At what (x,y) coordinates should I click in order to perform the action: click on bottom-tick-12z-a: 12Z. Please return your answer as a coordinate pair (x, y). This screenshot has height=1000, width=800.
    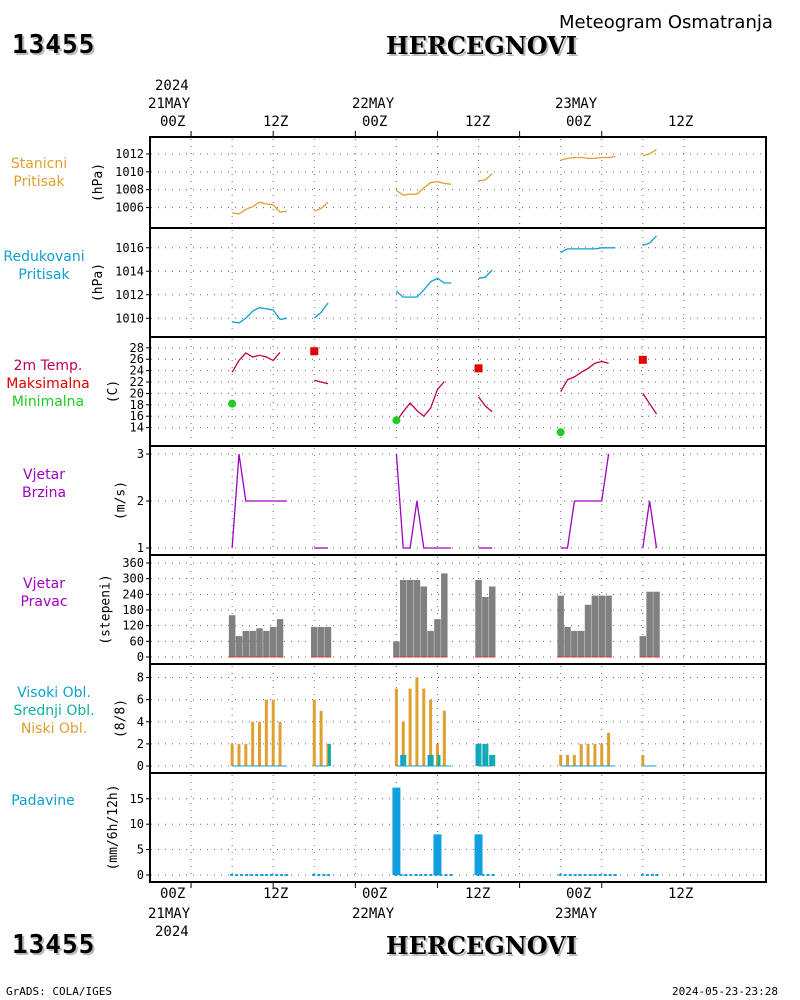
    Looking at the image, I should click on (276, 894).